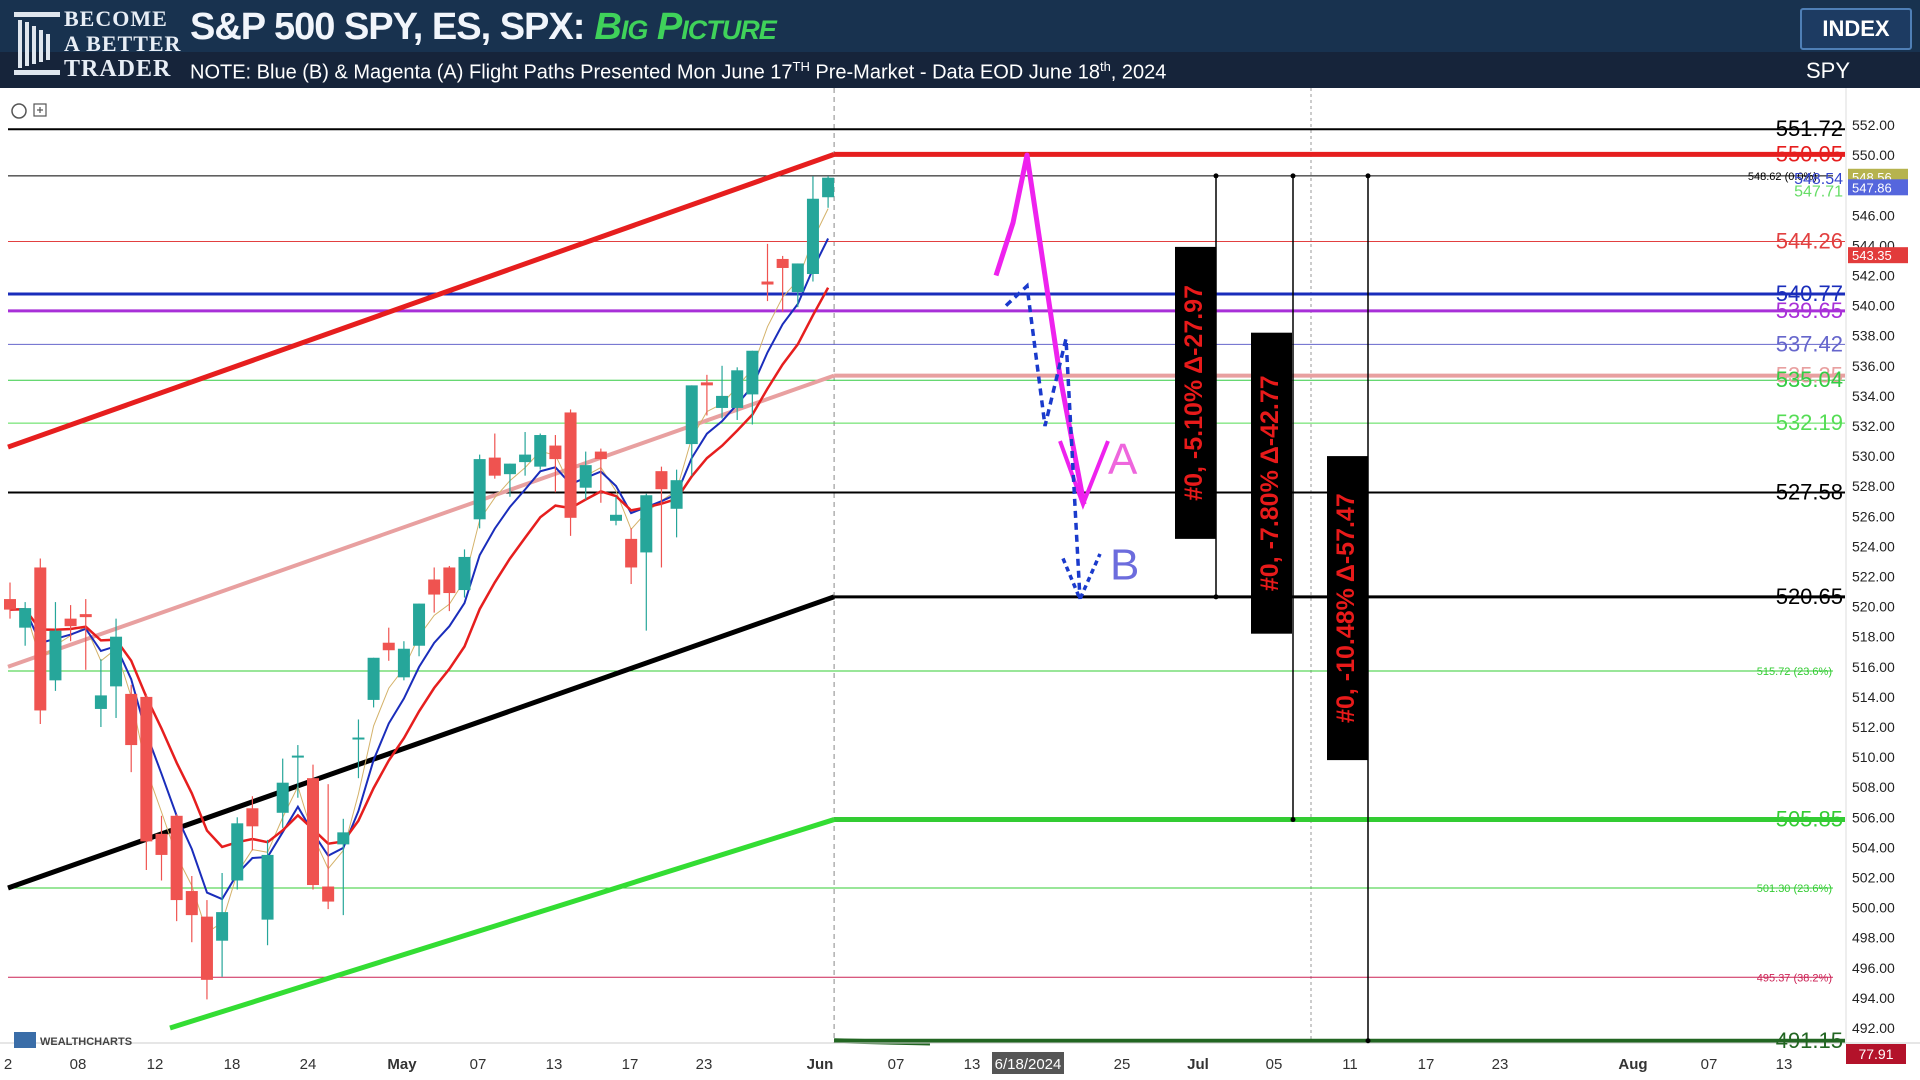 Image resolution: width=1920 pixels, height=1080 pixels. What do you see at coordinates (1873, 607) in the screenshot?
I see `y-tick-label: 520.00` at bounding box center [1873, 607].